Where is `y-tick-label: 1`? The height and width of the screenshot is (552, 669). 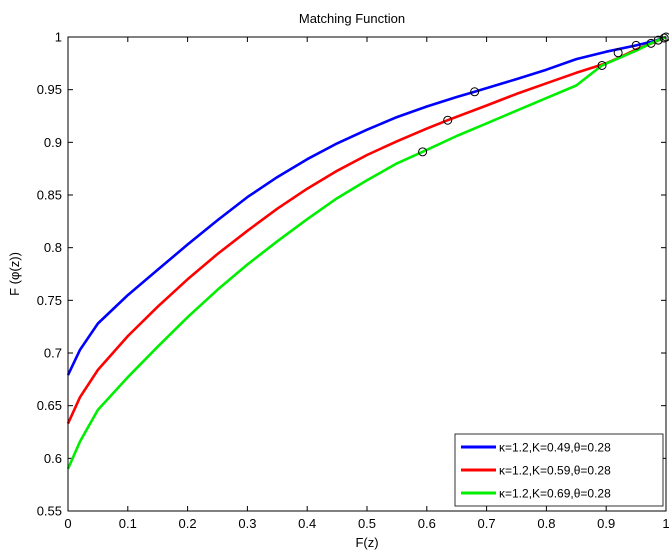 y-tick-label: 1 is located at coordinates (58, 37).